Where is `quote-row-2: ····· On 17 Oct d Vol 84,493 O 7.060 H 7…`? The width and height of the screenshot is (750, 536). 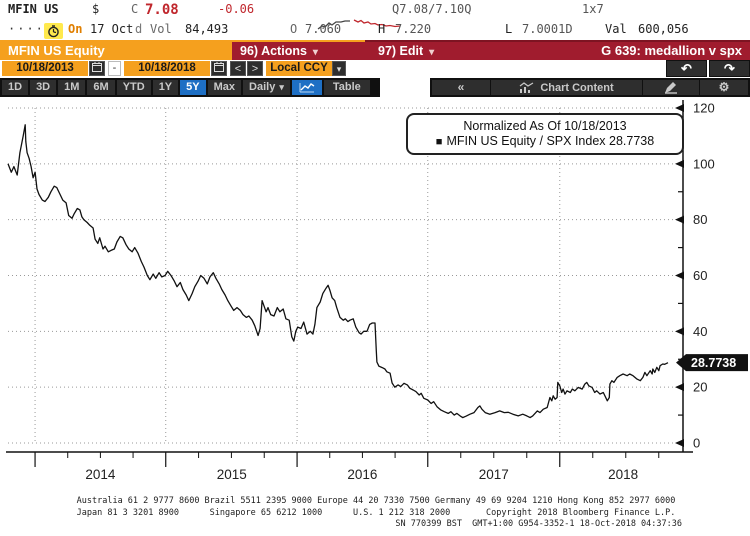
quote-row-2: ····· On 17 Oct d Vol 84,493 O 7.060 H 7… is located at coordinates (375, 32).